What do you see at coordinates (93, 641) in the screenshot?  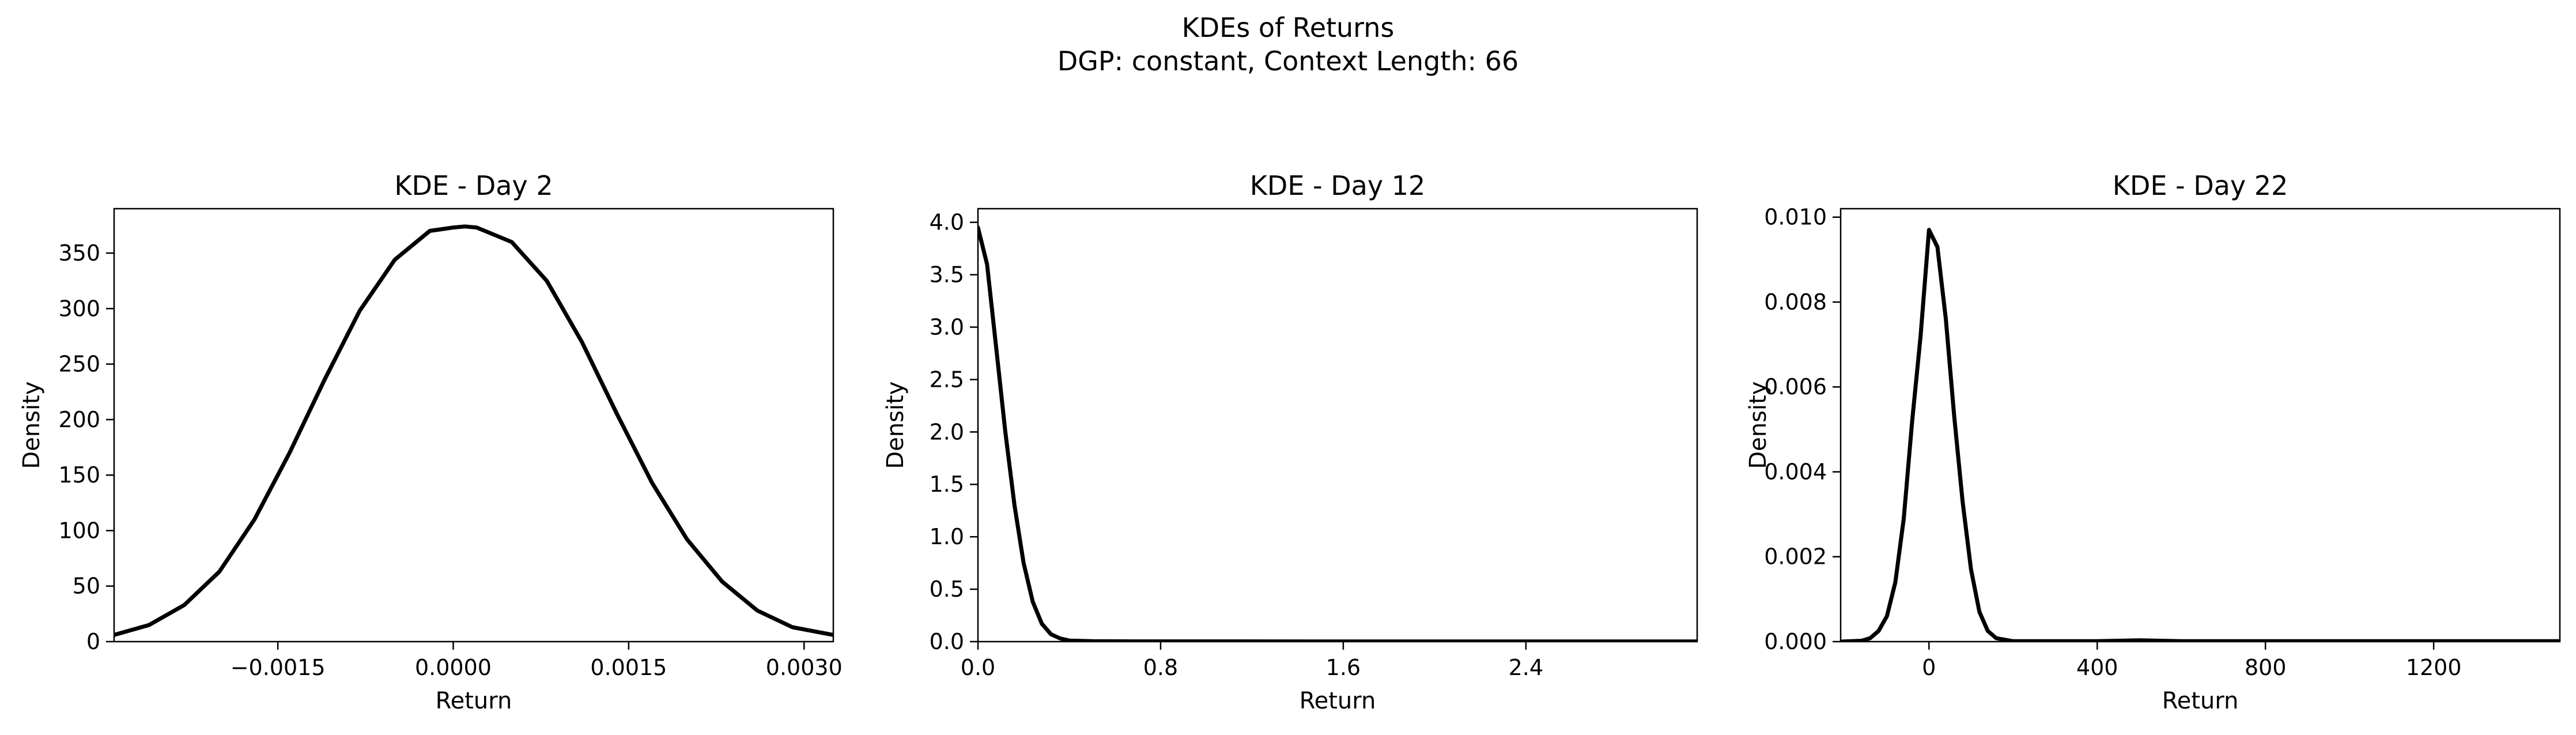 I see `subplot-1-ytick-label: 0` at bounding box center [93, 641].